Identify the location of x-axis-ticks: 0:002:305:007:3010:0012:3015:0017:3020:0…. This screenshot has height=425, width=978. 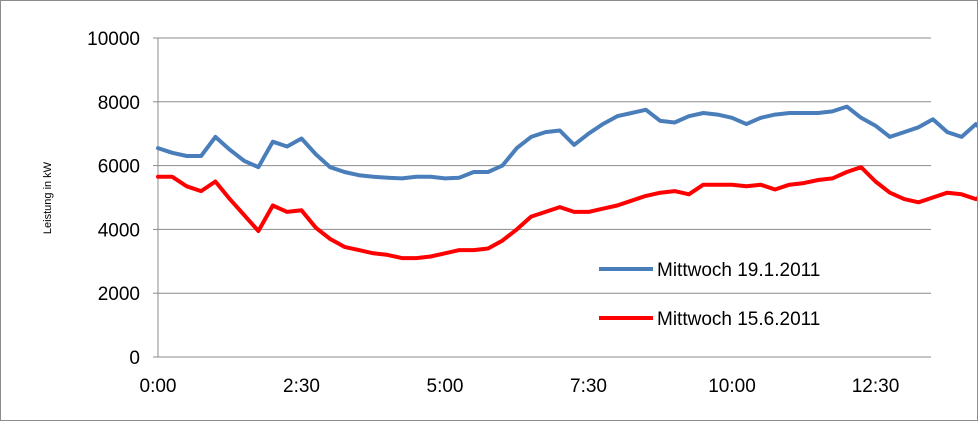
(520, 386).